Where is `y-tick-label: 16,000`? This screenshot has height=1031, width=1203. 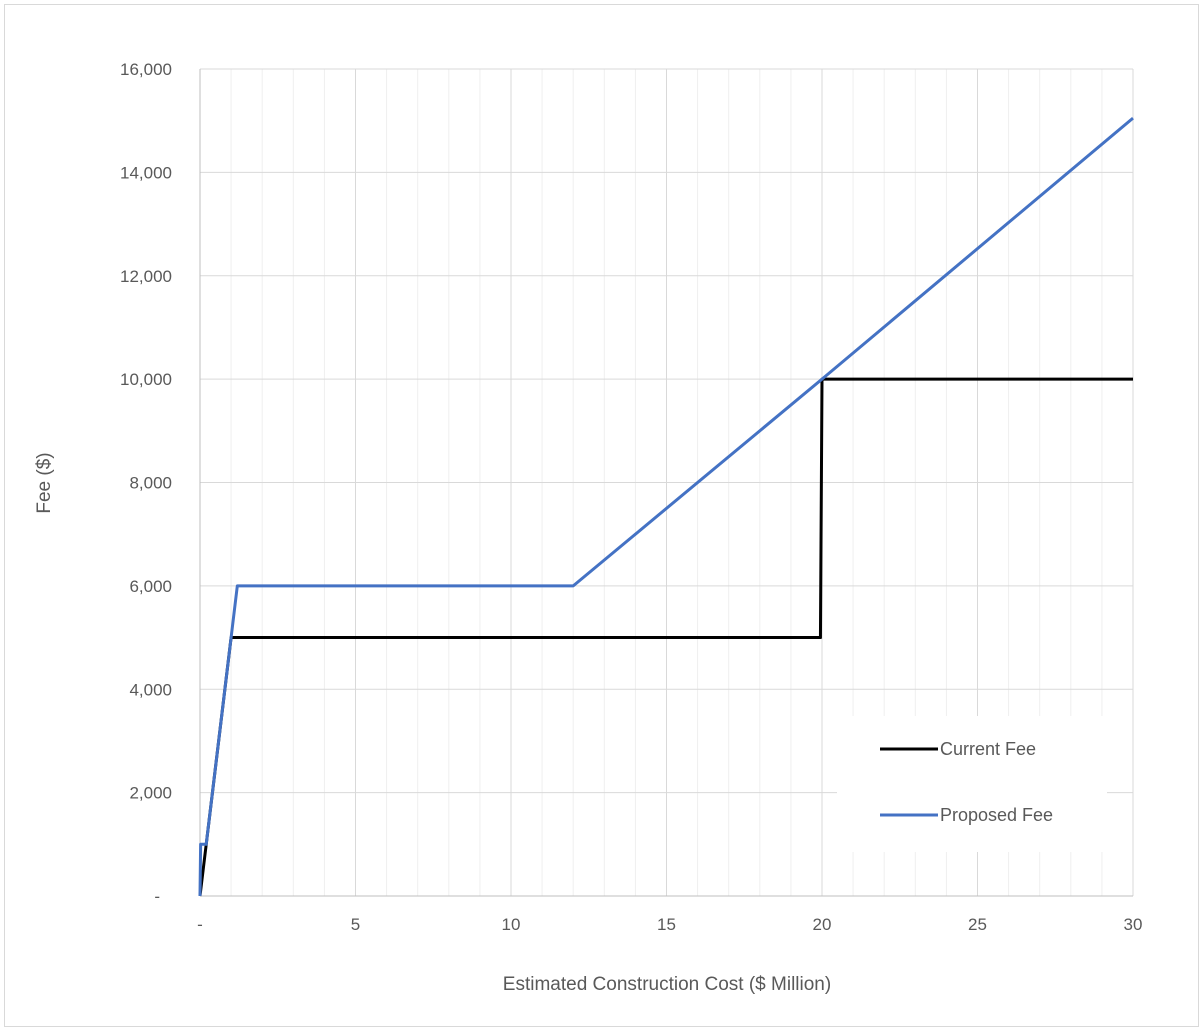
y-tick-label: 16,000 is located at coordinates (146, 69).